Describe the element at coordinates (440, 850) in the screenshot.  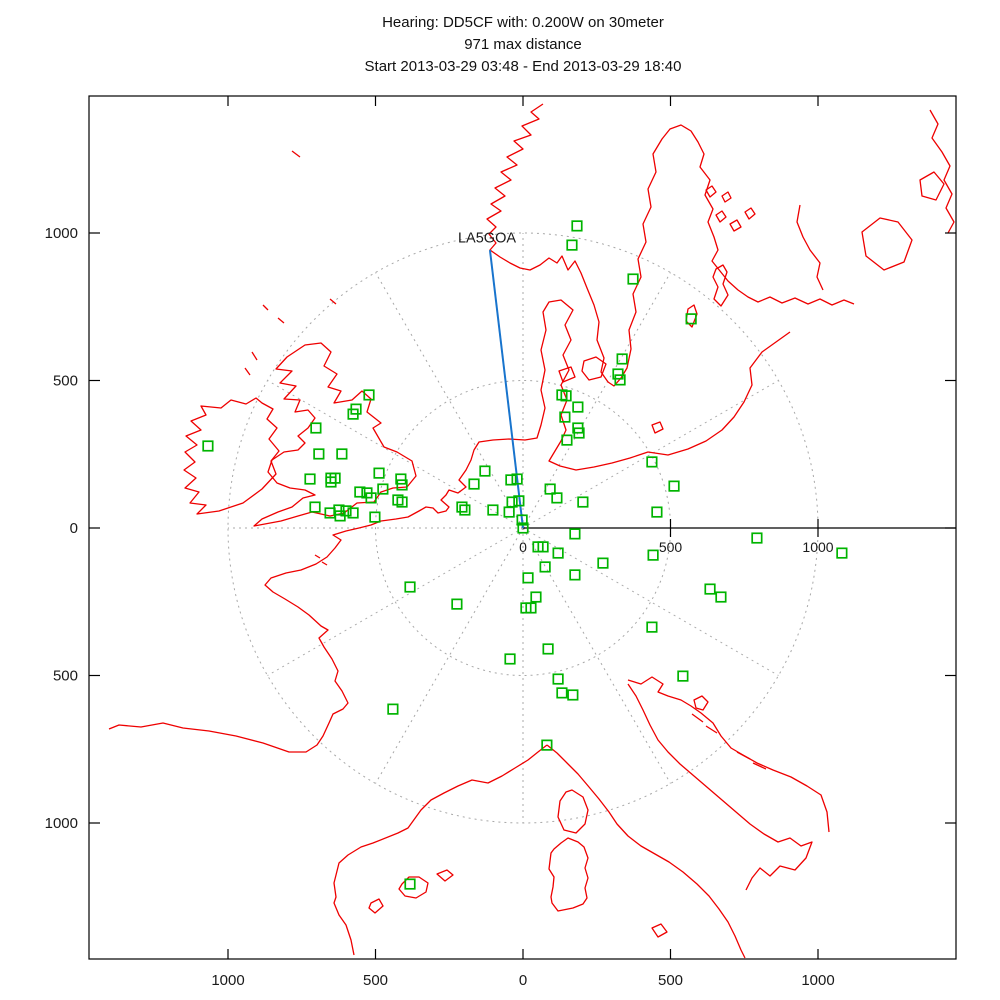
I see `coastline-mediterranean-spain-coast` at that location.